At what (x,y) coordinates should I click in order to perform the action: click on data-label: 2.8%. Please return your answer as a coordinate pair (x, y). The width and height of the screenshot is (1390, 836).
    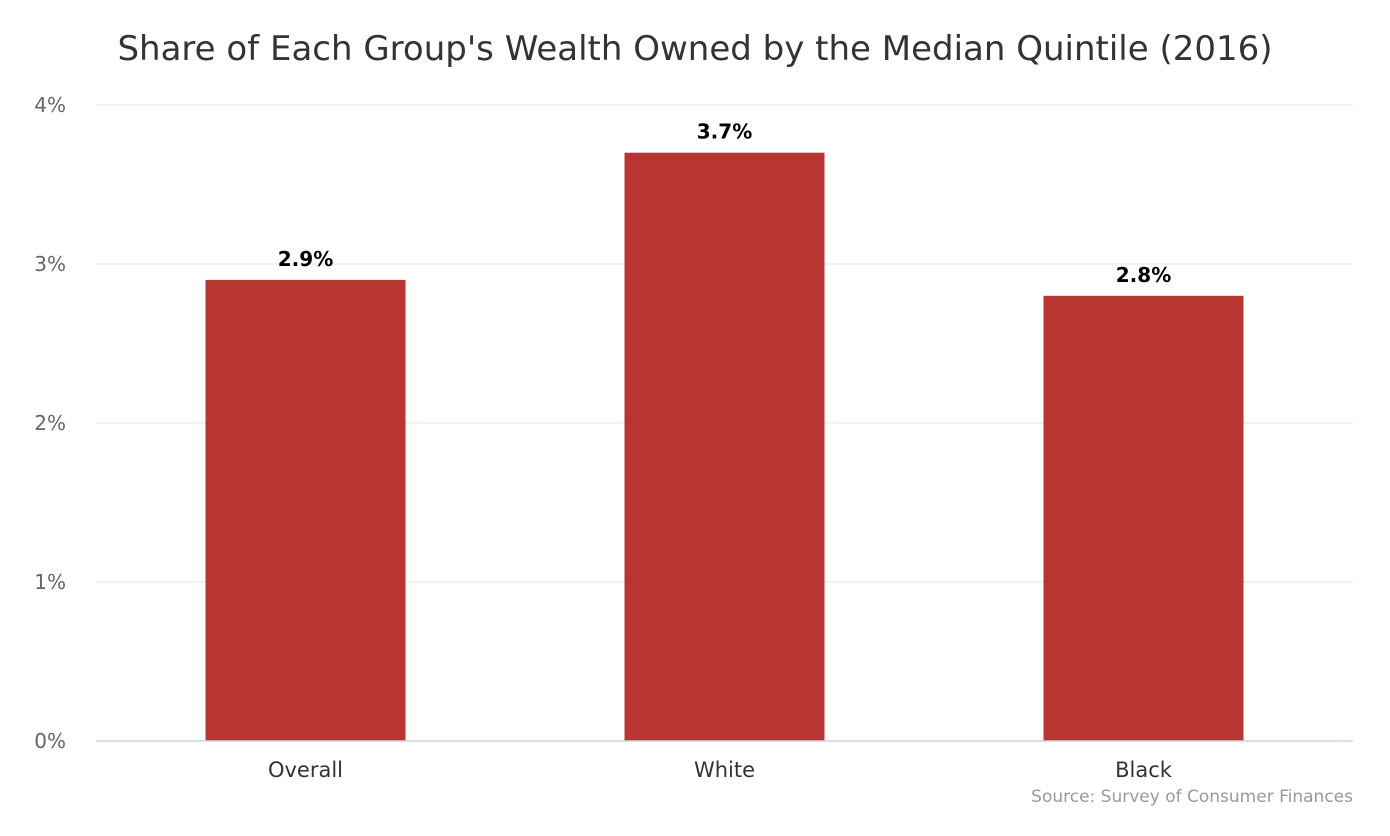
    Looking at the image, I should click on (1143, 275).